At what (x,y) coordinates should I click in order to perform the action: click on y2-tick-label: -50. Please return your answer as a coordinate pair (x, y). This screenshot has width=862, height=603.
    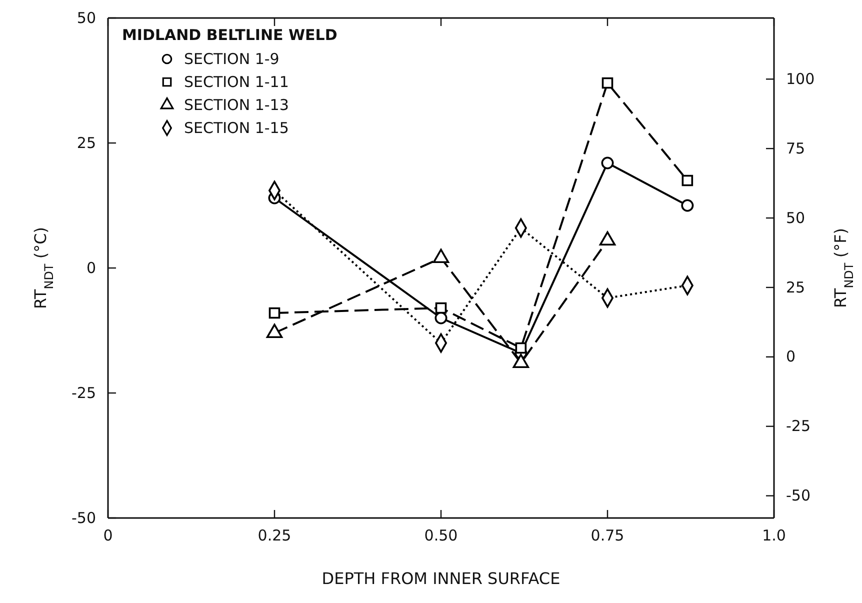
    Looking at the image, I should click on (798, 495).